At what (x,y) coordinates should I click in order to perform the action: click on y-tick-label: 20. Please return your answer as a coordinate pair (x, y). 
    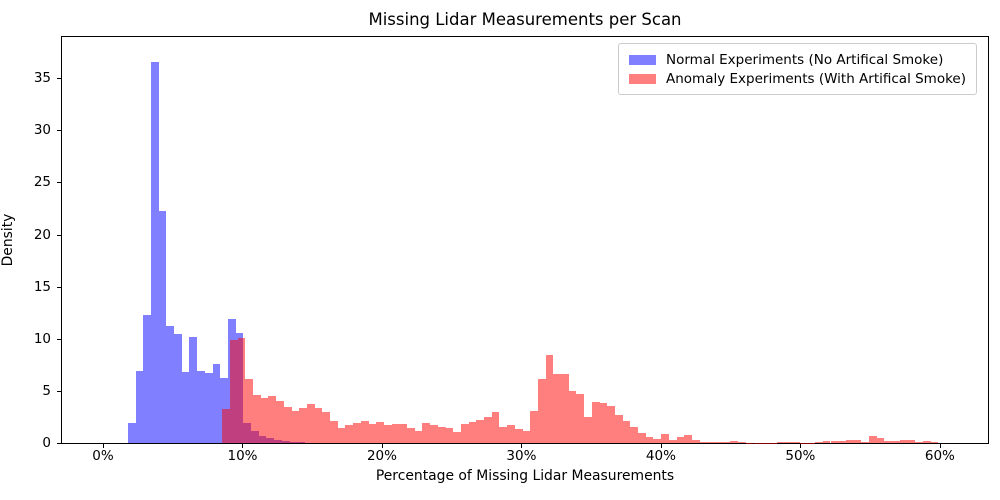
    Looking at the image, I should click on (42, 234).